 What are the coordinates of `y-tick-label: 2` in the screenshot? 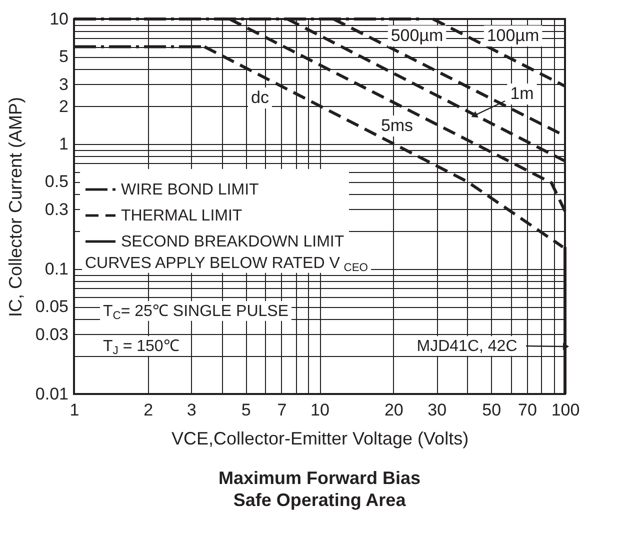 It's located at (63, 106).